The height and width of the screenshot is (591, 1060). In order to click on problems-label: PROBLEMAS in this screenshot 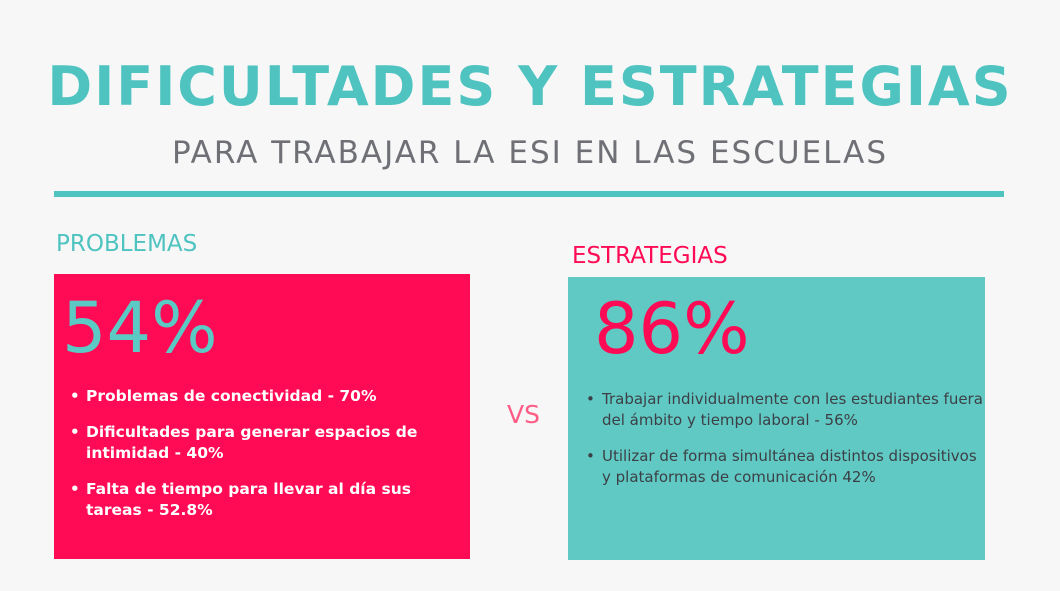, I will do `click(127, 244)`.